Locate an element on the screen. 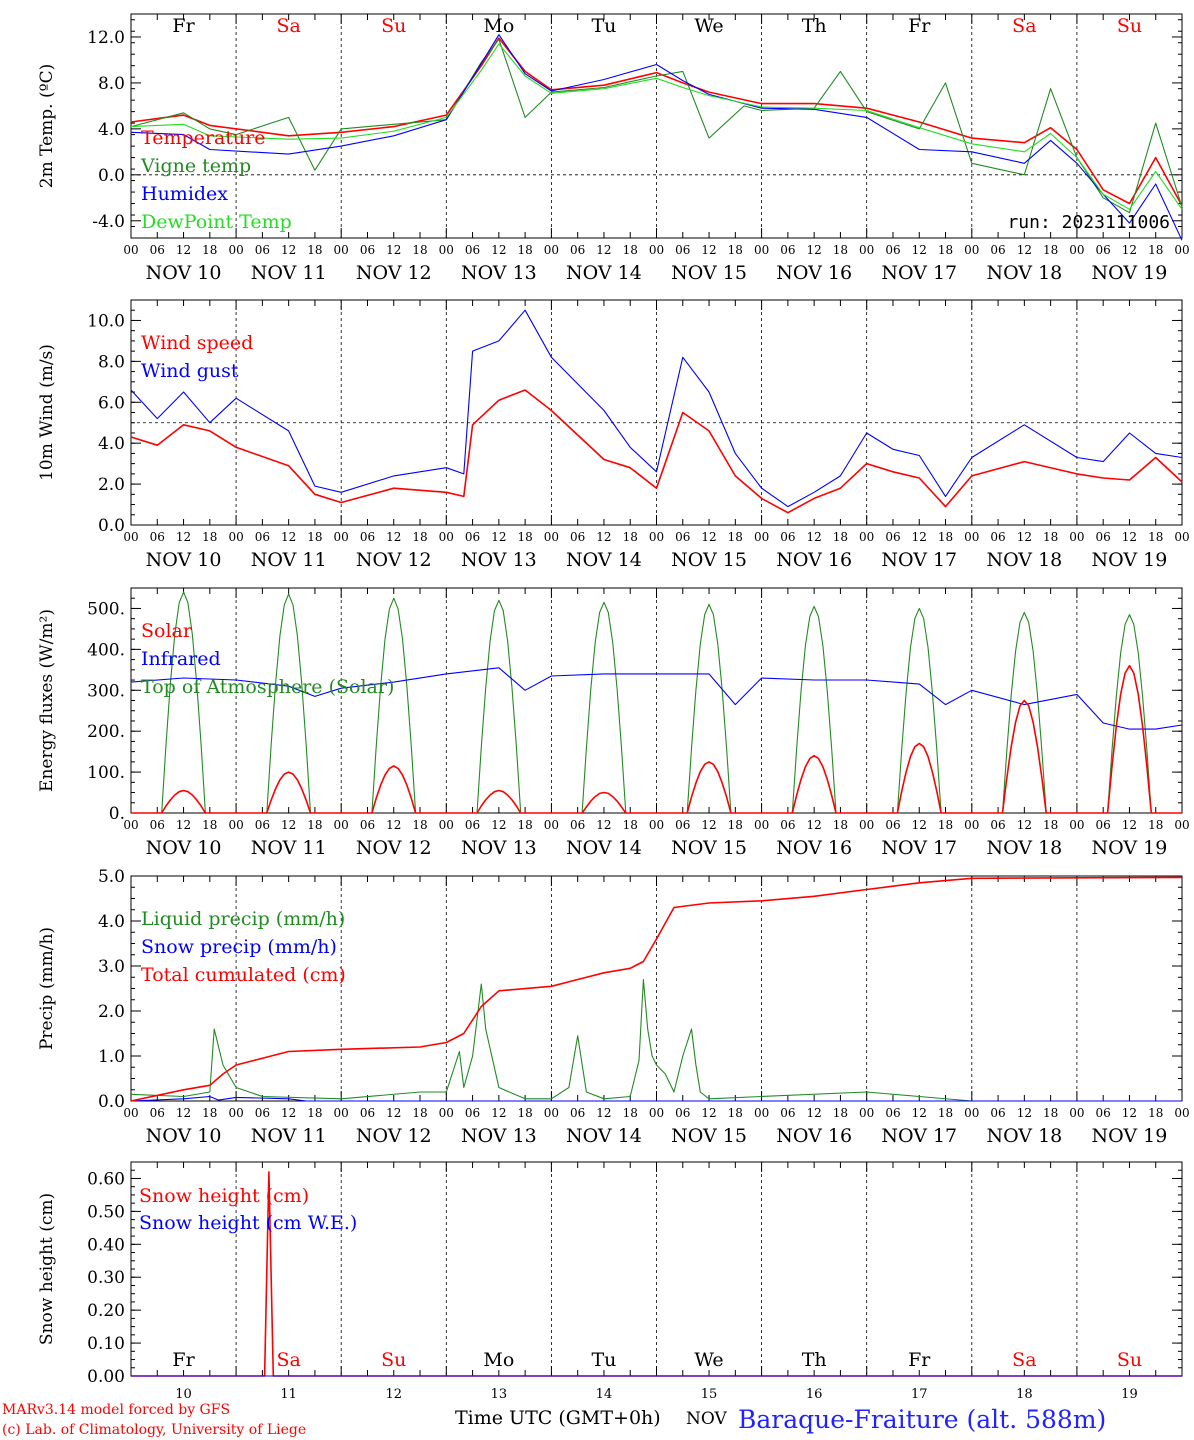 The height and width of the screenshot is (1440, 1194). y-tick-label: 0.0 is located at coordinates (111, 1102).